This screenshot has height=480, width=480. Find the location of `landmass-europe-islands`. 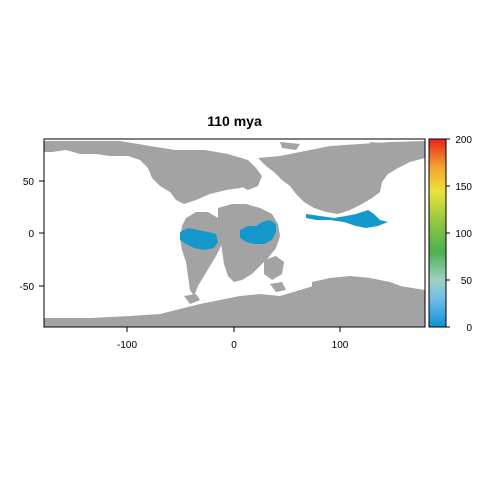

landmass-europe-islands is located at coordinates (247, 179).